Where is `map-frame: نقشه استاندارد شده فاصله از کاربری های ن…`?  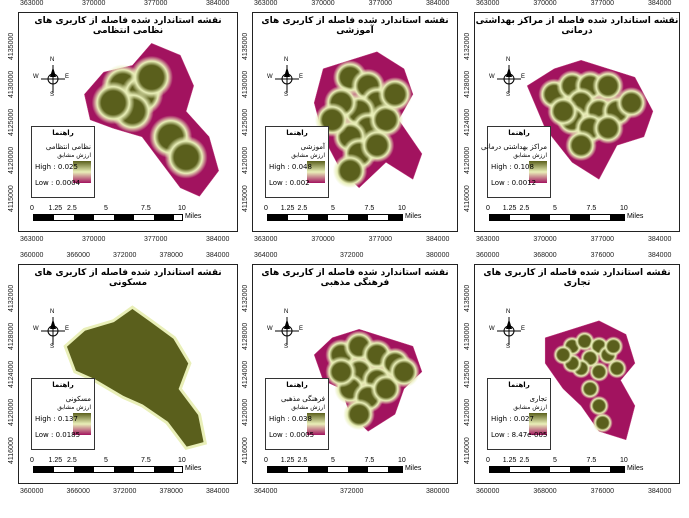 map-frame: نقشه استاندارد شده فاصله از کاربری های ن… is located at coordinates (128, 122).